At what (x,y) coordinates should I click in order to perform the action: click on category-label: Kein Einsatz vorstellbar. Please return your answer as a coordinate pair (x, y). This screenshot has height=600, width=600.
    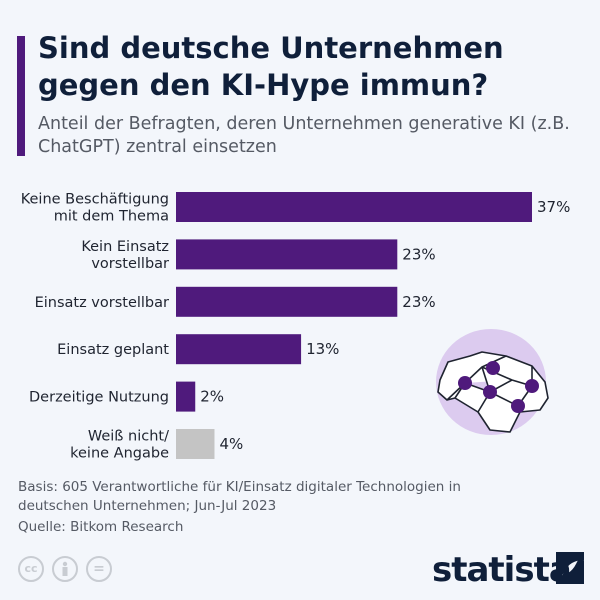
    Looking at the image, I should click on (125, 255).